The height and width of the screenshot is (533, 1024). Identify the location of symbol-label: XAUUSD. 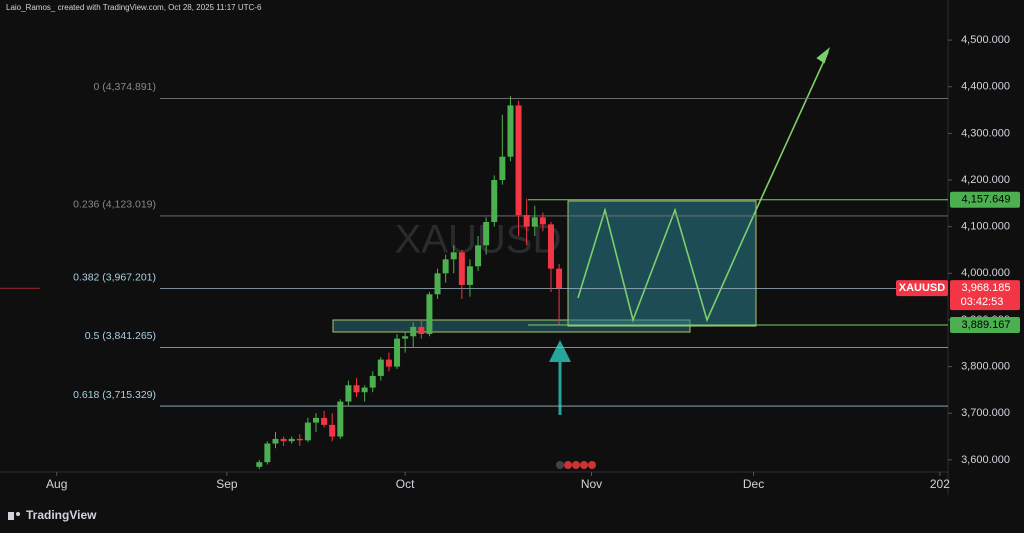
(922, 288).